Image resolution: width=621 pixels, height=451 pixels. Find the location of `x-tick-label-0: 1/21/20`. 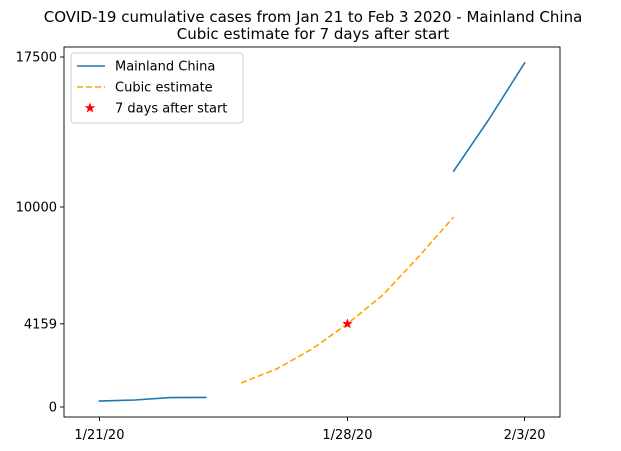

x-tick-label-0: 1/21/20 is located at coordinates (99, 435).